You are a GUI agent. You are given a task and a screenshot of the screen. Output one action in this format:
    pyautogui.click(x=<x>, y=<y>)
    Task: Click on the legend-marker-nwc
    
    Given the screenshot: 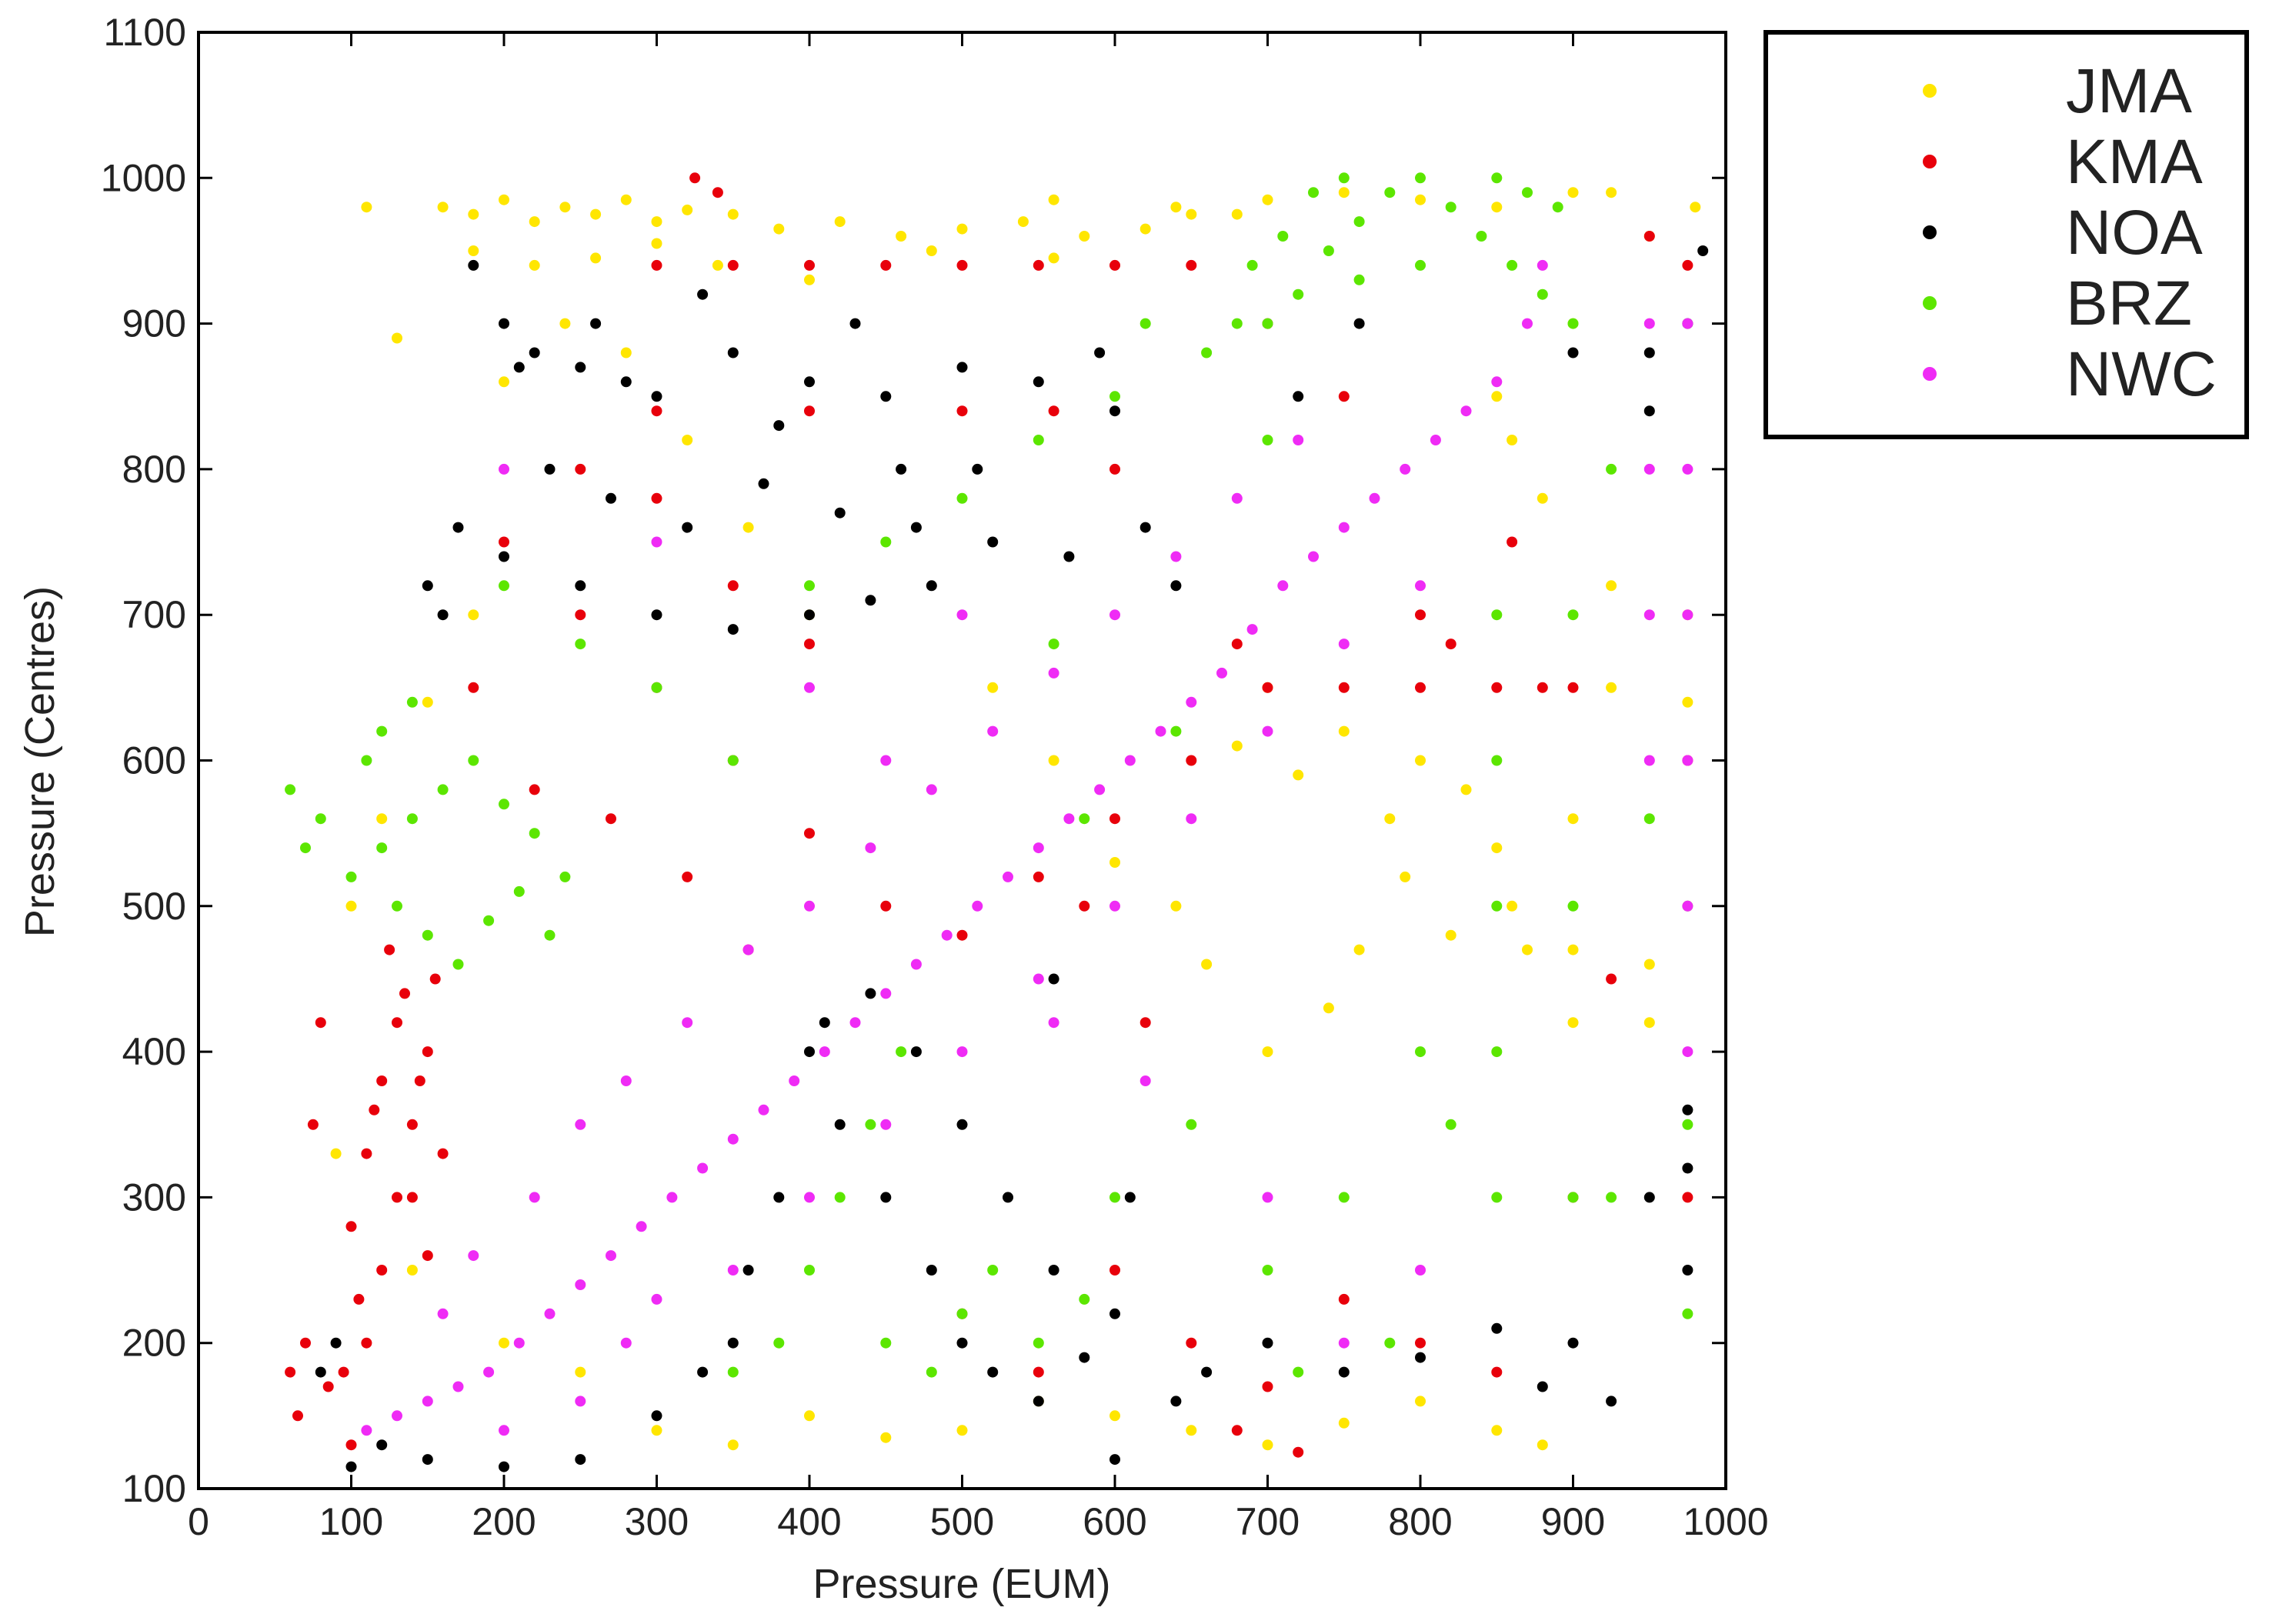 What is the action you would take?
    pyautogui.click(x=1930, y=374)
    